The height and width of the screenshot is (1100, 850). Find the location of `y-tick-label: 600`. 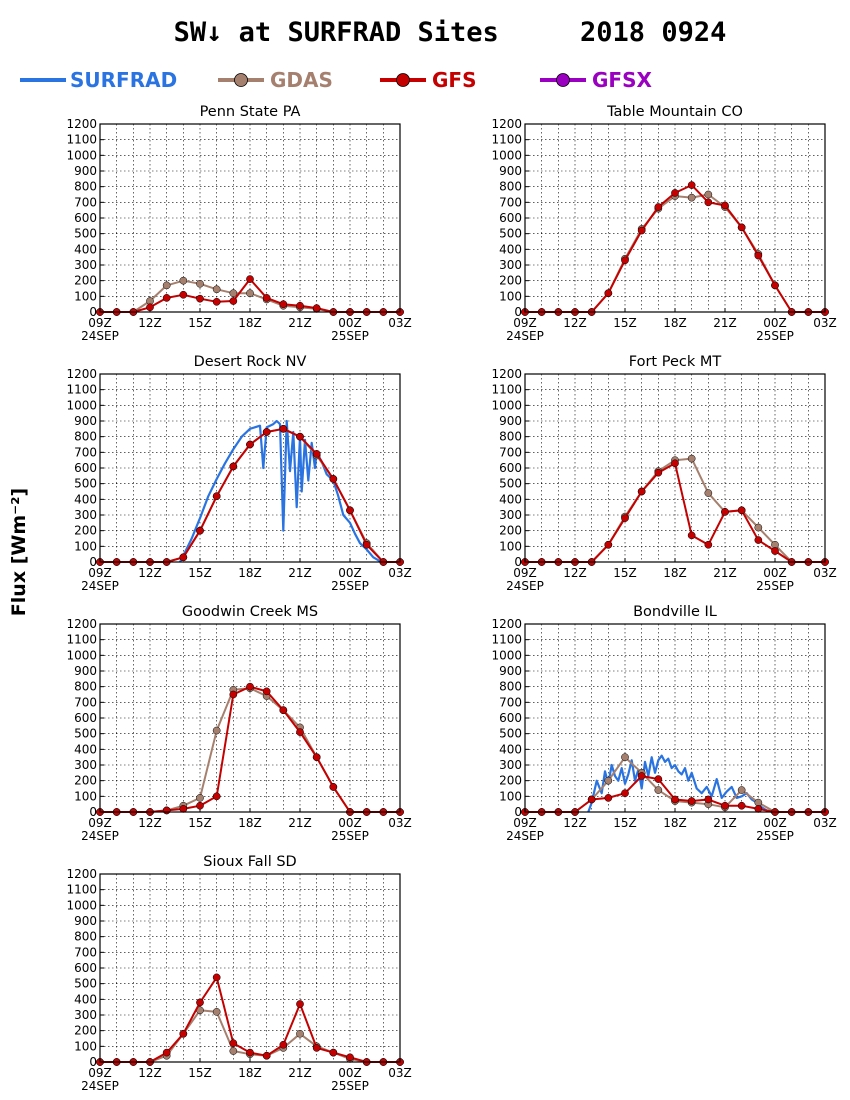

y-tick-label: 600 is located at coordinates (85, 468).